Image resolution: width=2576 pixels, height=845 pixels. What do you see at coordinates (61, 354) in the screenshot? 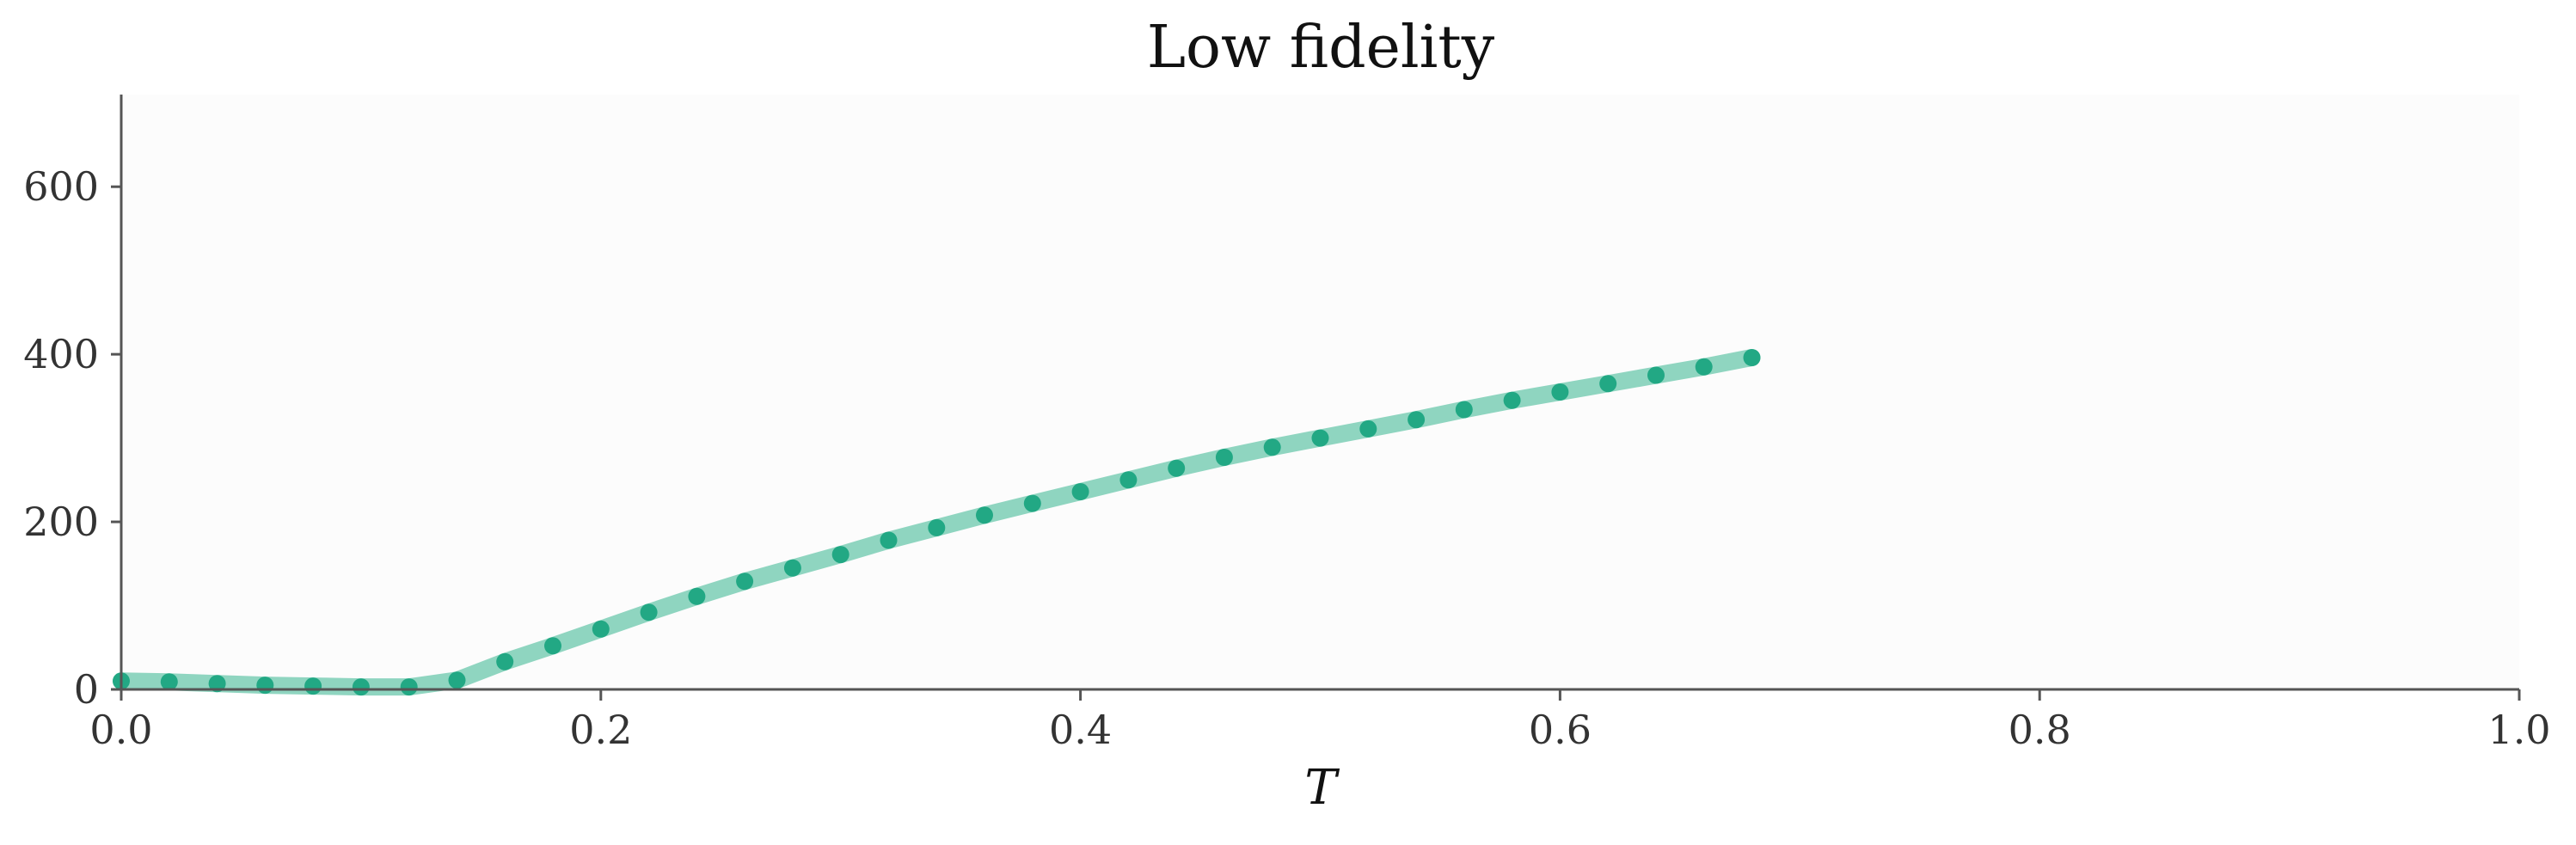
I see `y-tick-label: 400` at bounding box center [61, 354].